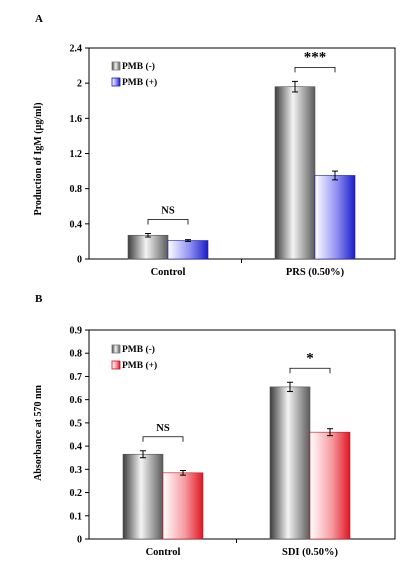 The width and height of the screenshot is (413, 569). I want to click on y-tick-label-b: 0.6, so click(76, 400).